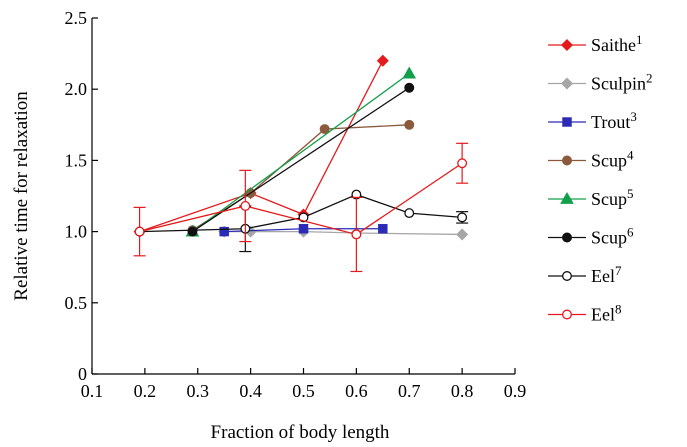 The width and height of the screenshot is (687, 447). What do you see at coordinates (612, 197) in the screenshot?
I see `legend-label: Scup5` at bounding box center [612, 197].